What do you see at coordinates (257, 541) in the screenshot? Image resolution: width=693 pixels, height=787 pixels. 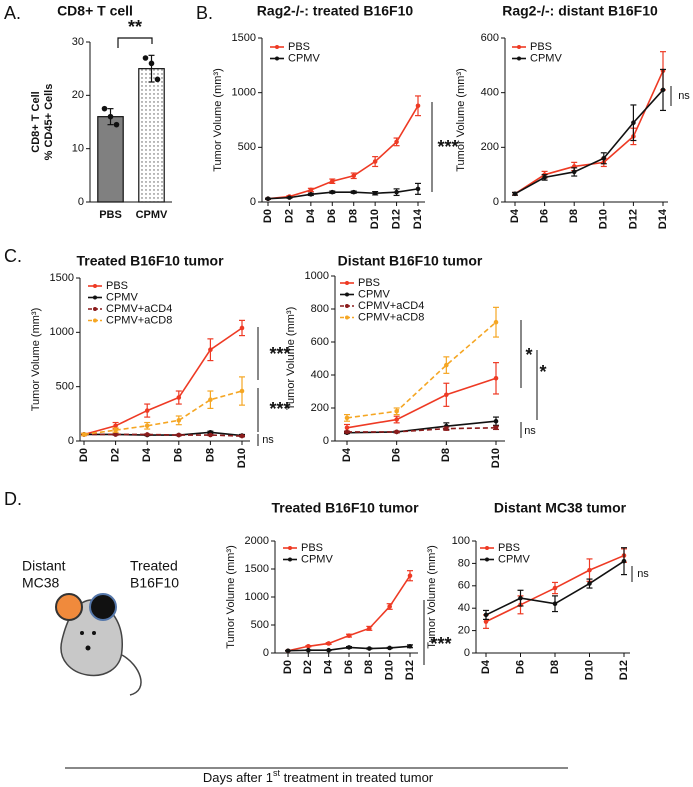 I see `y-tick-label: 2000` at bounding box center [257, 541].